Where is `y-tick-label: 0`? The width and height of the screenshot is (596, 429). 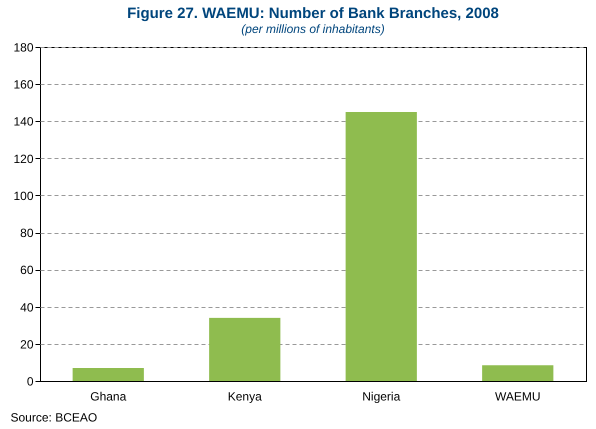 y-tick-label: 0 is located at coordinates (30, 381).